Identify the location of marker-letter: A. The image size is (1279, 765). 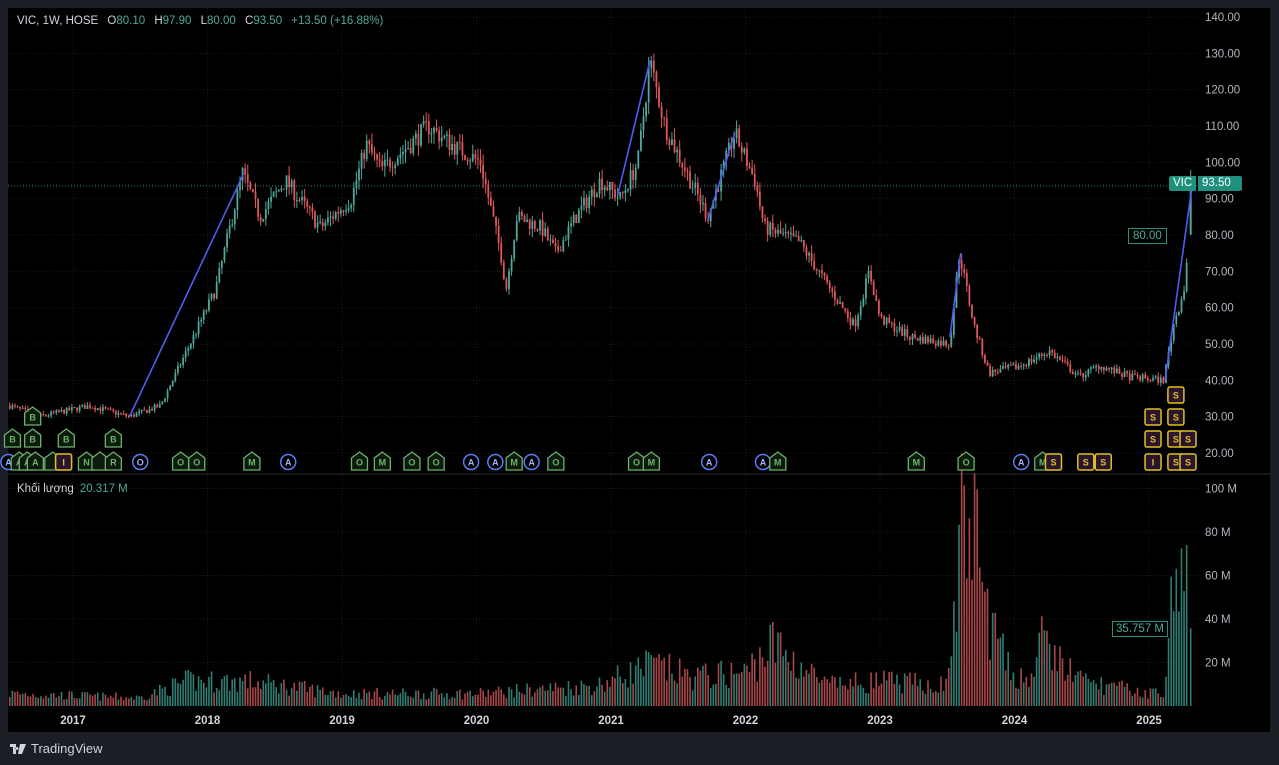
(531, 463).